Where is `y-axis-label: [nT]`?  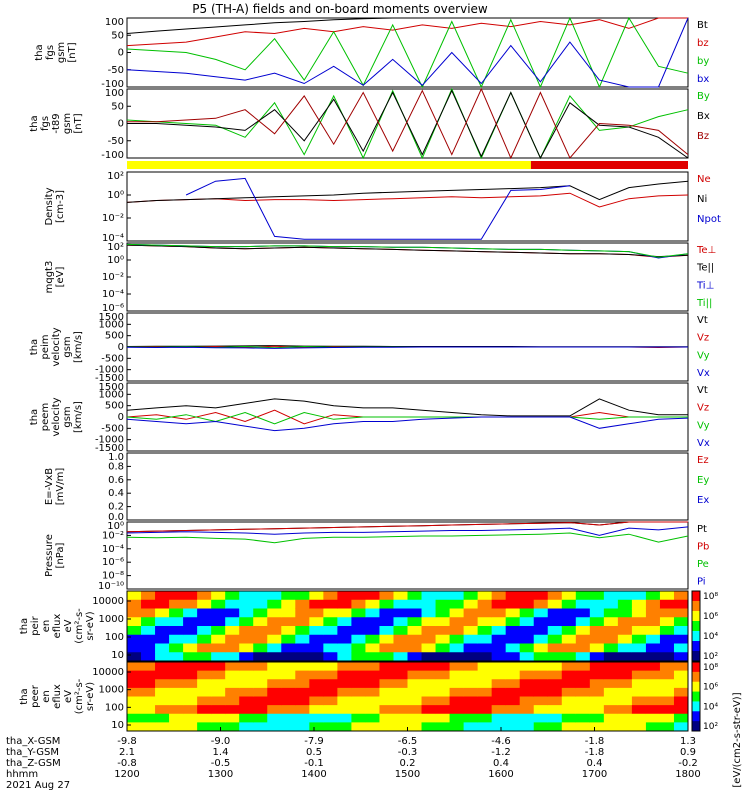 y-axis-label: [nT] is located at coordinates (72, 52).